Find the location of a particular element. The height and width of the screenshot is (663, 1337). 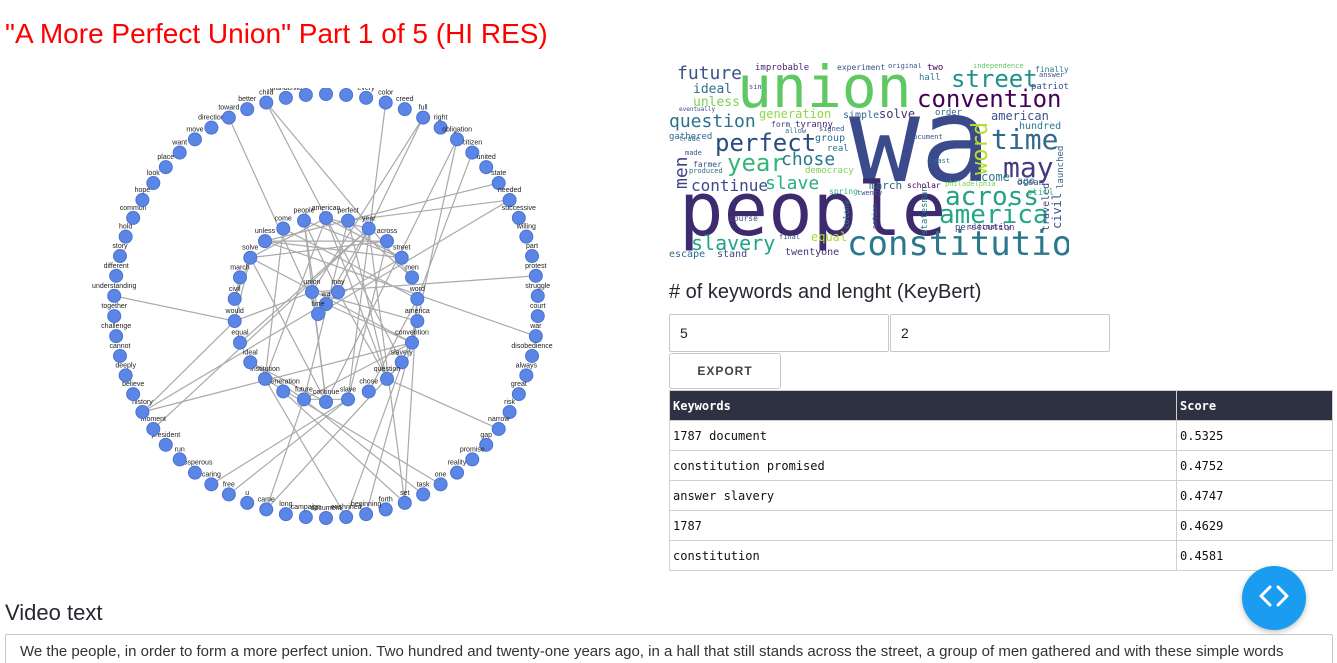

network-node: full is located at coordinates (423, 115).